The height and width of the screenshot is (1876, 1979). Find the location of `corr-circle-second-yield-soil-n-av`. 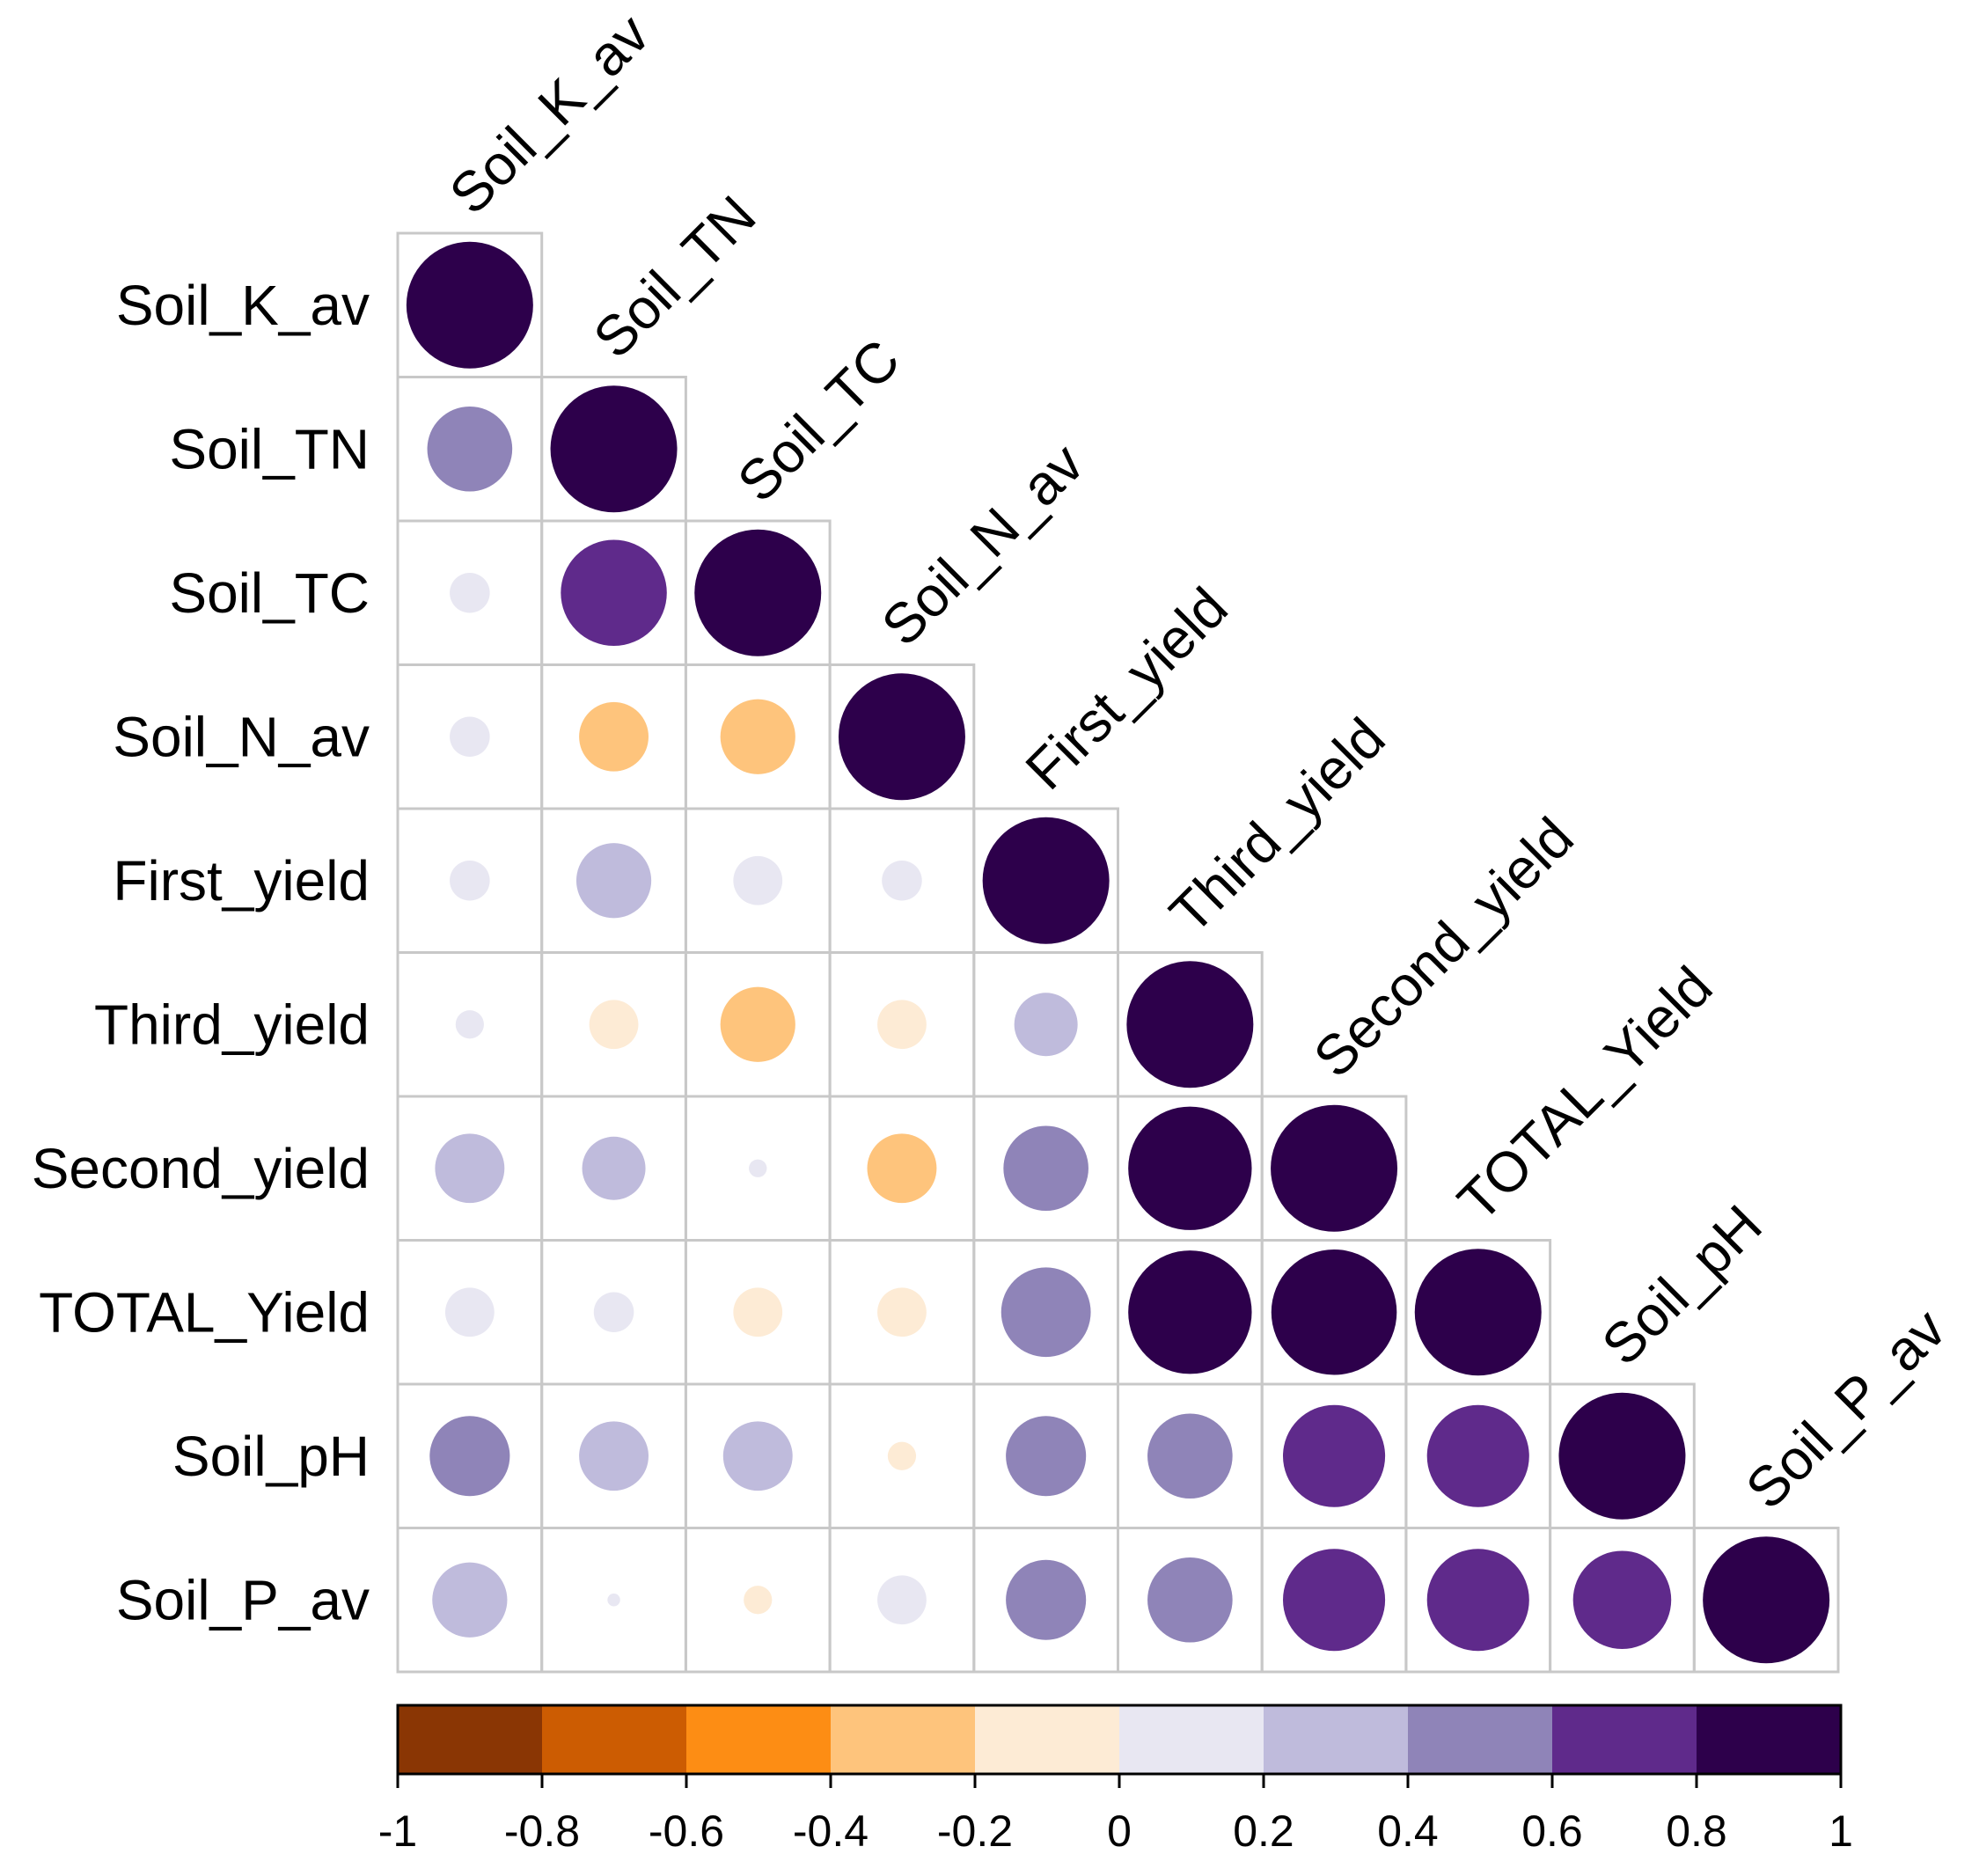

corr-circle-second-yield-soil-n-av is located at coordinates (902, 1168).